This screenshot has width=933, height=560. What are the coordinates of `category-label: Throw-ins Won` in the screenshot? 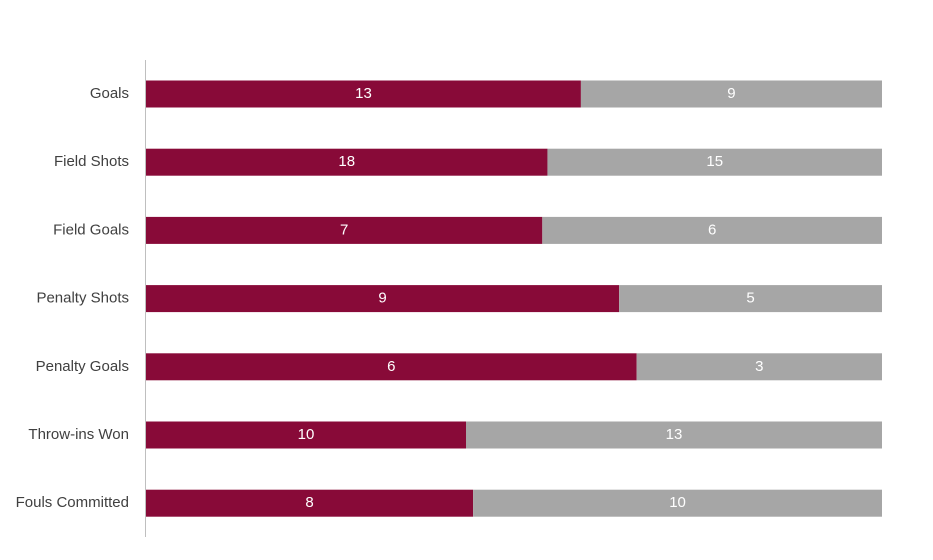 It's located at (78, 434).